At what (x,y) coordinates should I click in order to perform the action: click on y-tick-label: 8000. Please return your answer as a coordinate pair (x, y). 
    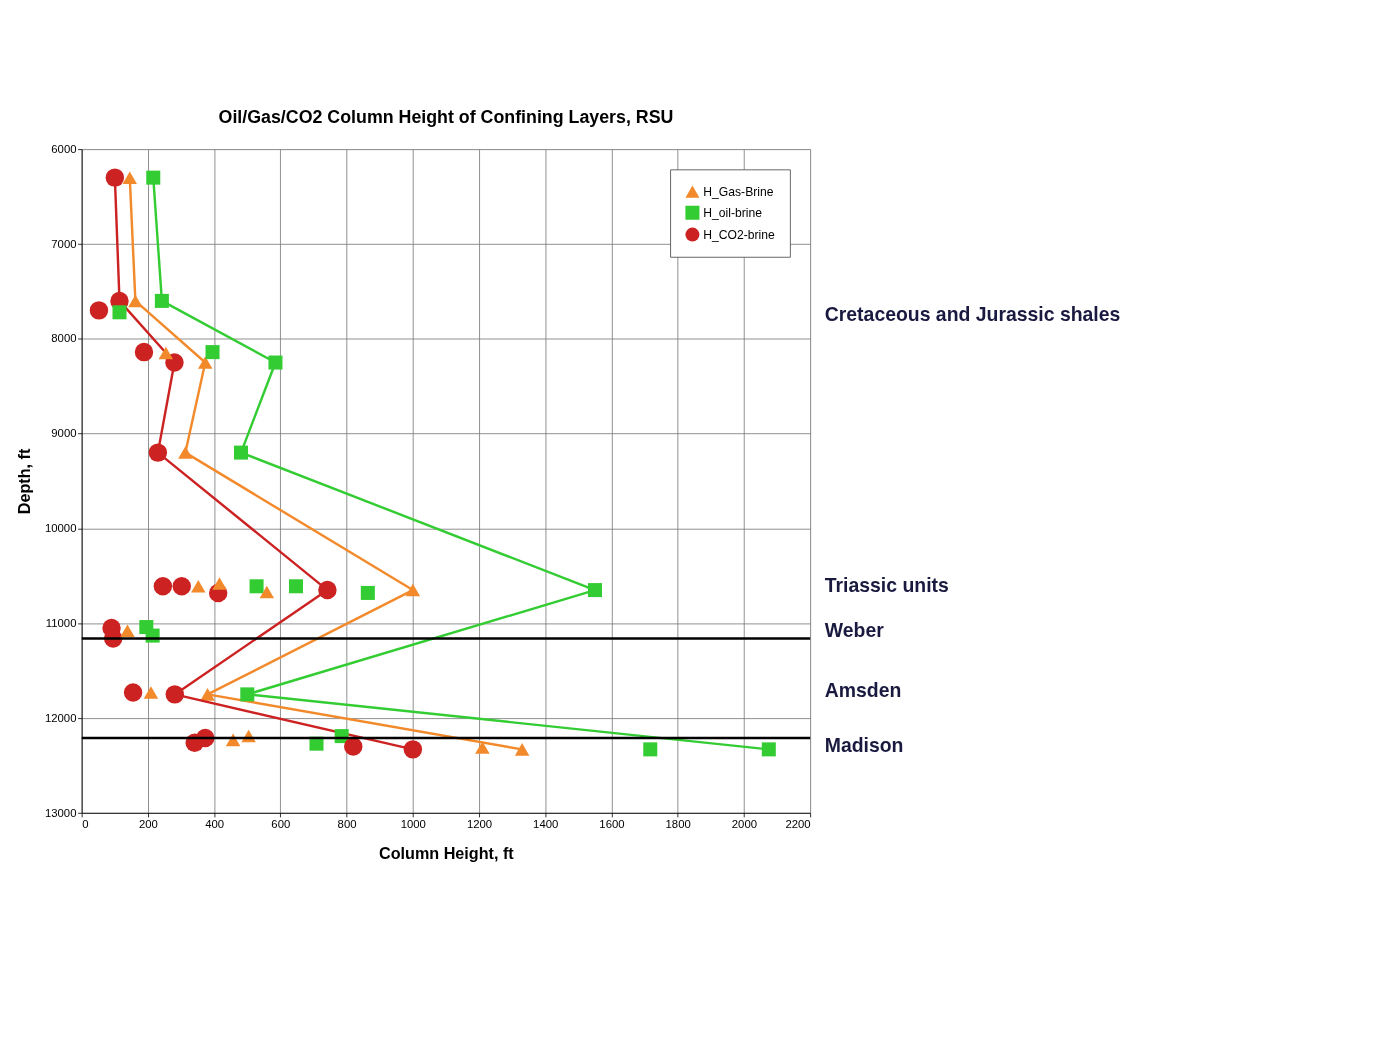
    Looking at the image, I should click on (64, 338).